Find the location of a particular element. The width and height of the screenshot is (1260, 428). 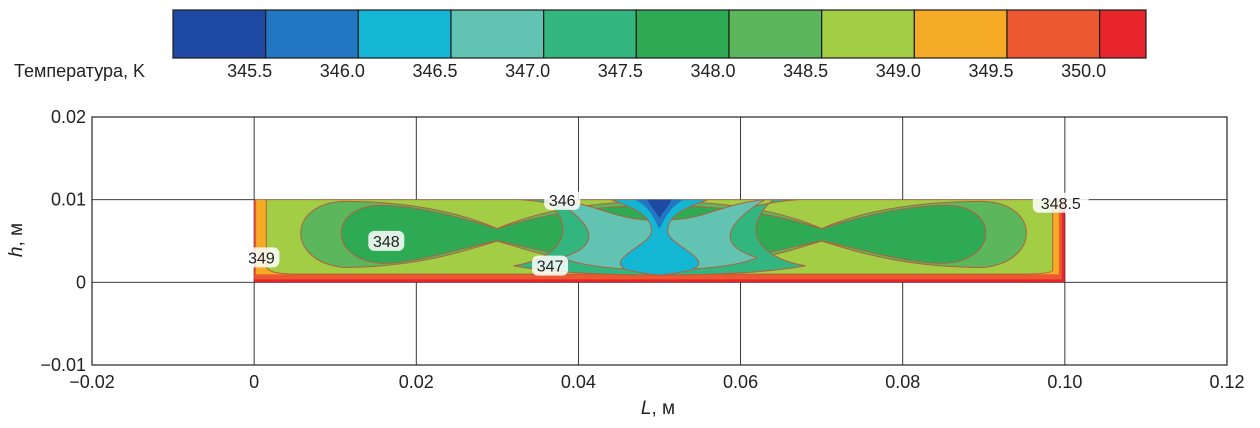

y-tick-label: 0 is located at coordinates (81, 282).